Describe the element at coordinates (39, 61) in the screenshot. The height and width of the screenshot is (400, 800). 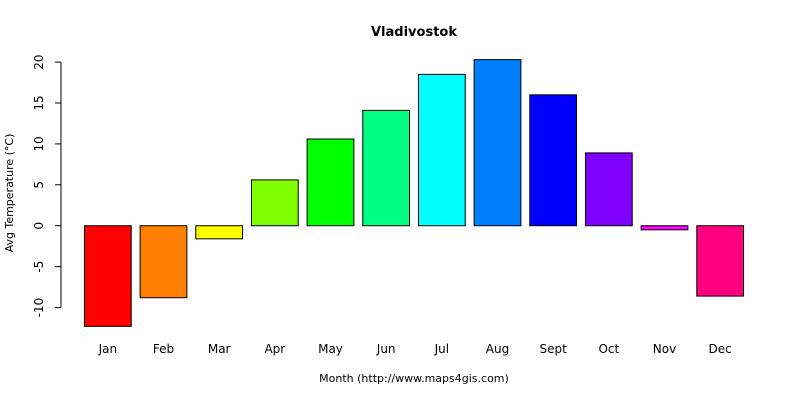
I see `y-tick-label: 20` at that location.